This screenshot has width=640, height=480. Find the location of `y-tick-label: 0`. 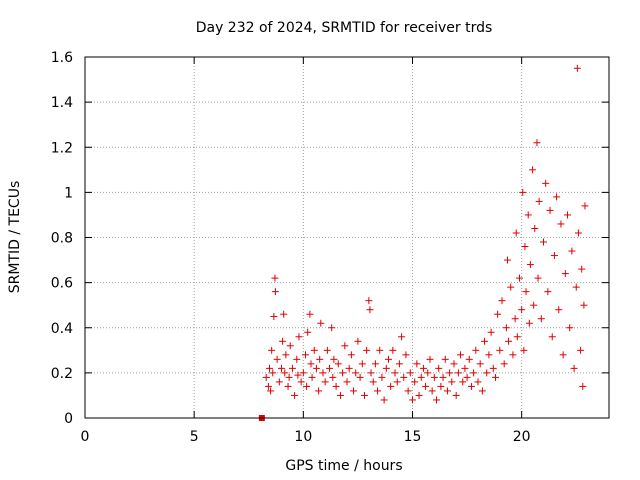

y-tick-label: 0 is located at coordinates (68, 419).